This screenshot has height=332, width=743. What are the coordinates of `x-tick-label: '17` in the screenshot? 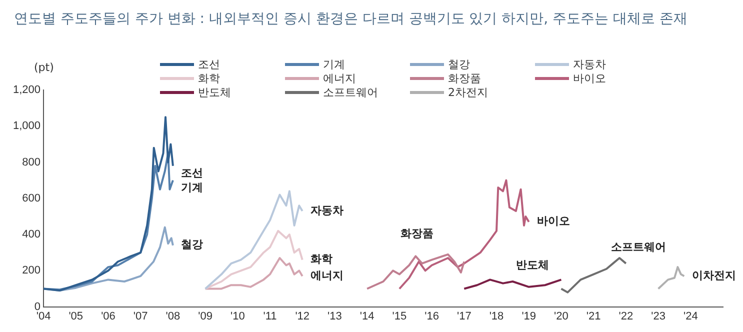 It's located at (464, 316).